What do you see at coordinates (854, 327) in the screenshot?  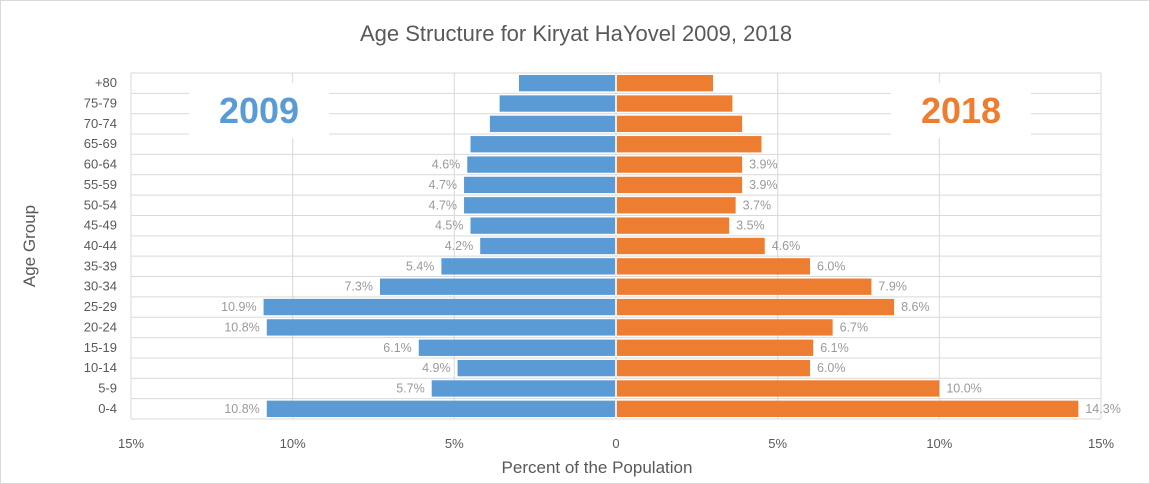 I see `data-label-2018: 6.7%` at bounding box center [854, 327].